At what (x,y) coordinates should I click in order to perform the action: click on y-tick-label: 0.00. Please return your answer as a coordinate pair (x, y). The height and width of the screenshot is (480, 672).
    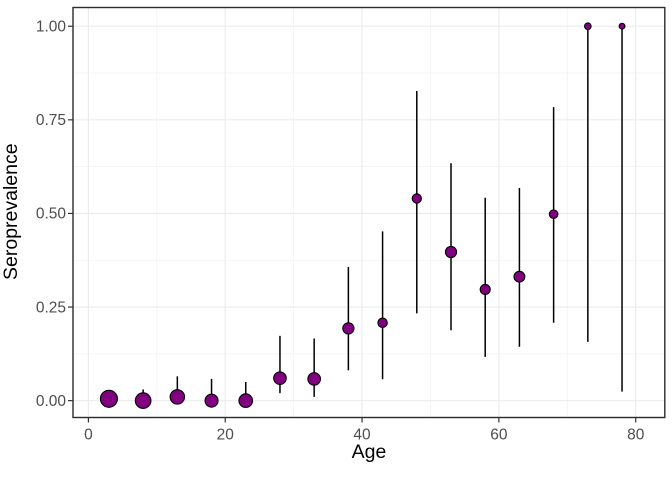
    Looking at the image, I should click on (51, 401).